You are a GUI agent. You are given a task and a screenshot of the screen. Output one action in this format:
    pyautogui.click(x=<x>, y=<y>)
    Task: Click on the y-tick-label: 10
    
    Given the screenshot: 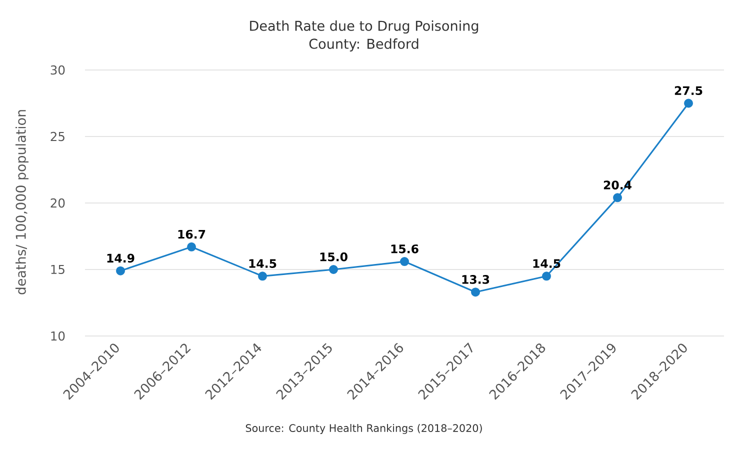 What is the action you would take?
    pyautogui.click(x=58, y=336)
    